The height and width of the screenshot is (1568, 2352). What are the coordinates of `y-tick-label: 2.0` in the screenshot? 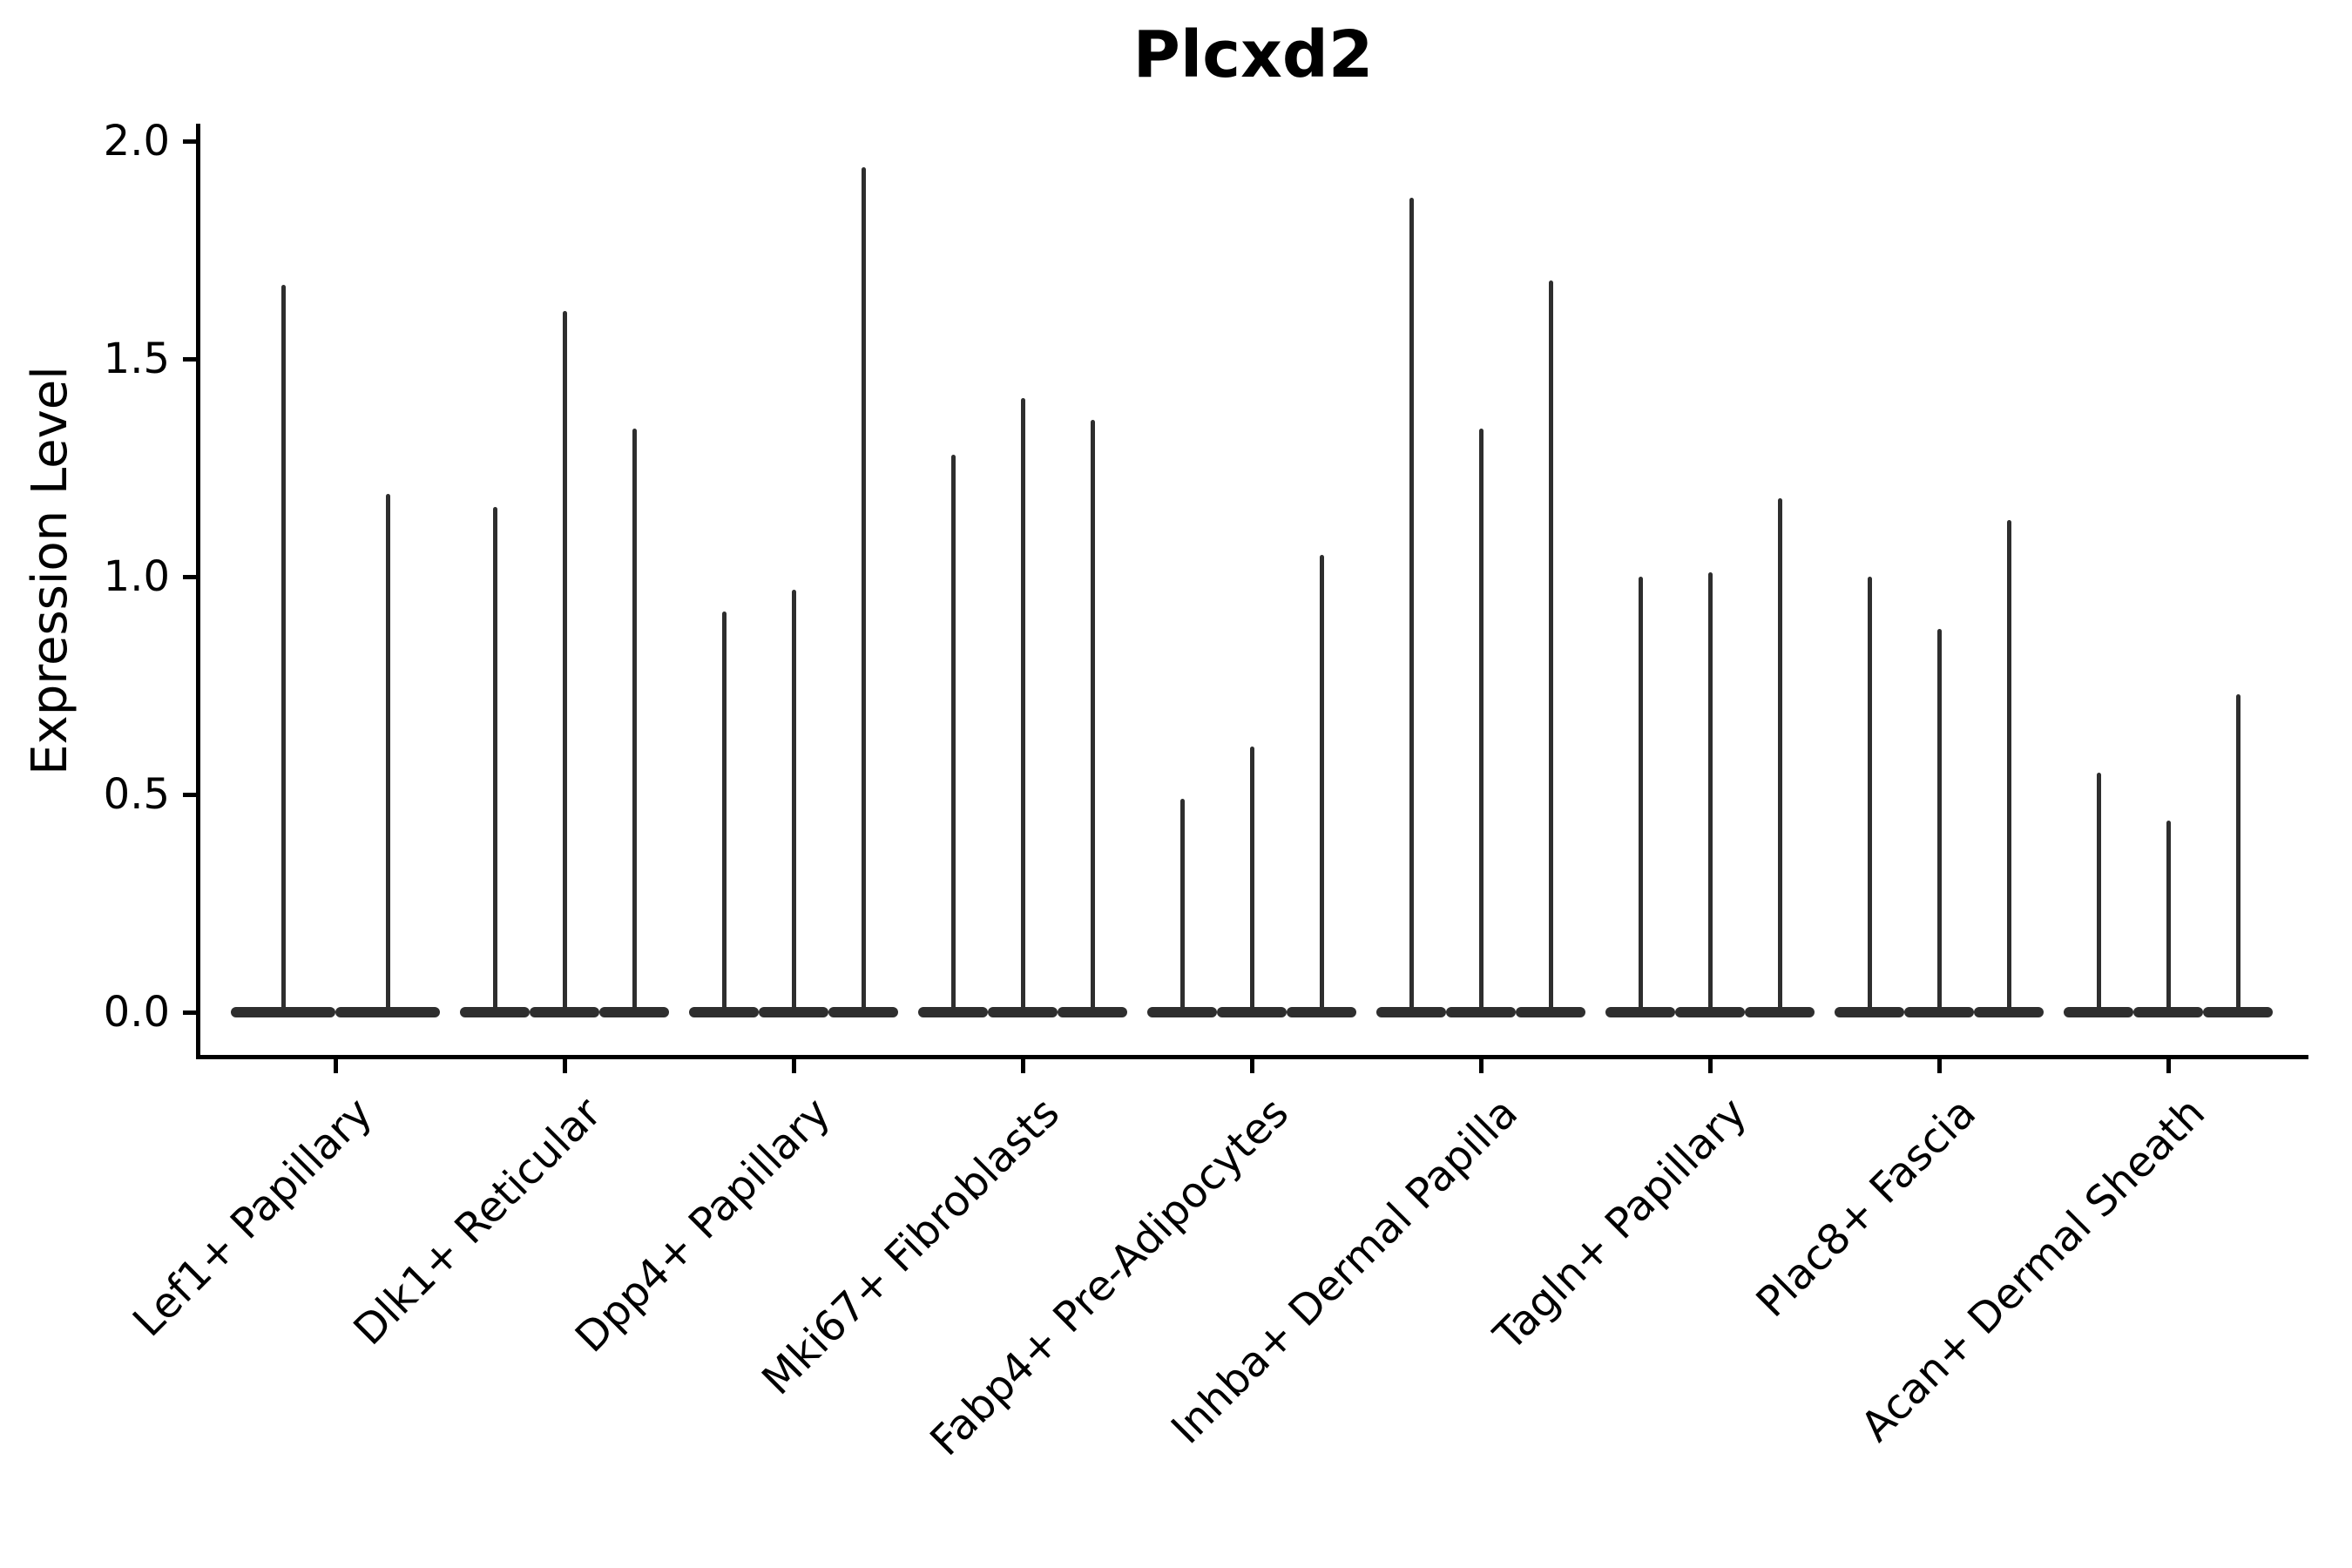 It's located at (136, 141).